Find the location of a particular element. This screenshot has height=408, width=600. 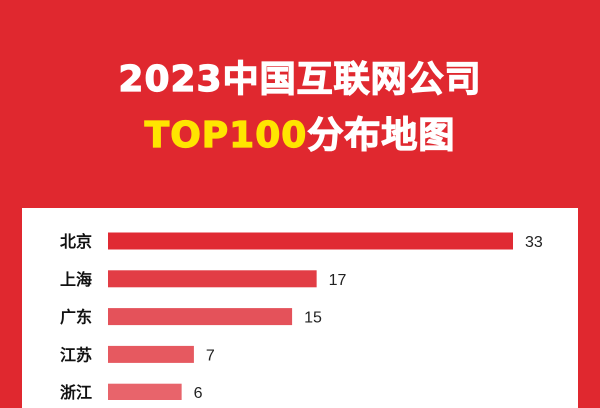

category-label: 江苏 is located at coordinates (76, 354).